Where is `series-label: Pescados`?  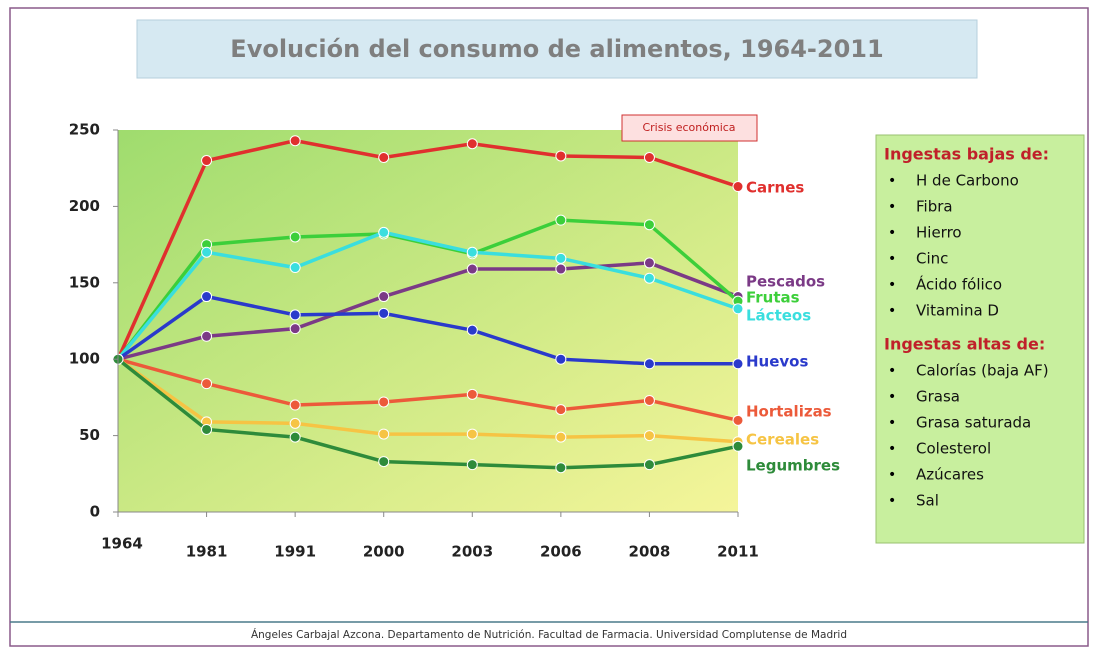
series-label: Pescados is located at coordinates (785, 282).